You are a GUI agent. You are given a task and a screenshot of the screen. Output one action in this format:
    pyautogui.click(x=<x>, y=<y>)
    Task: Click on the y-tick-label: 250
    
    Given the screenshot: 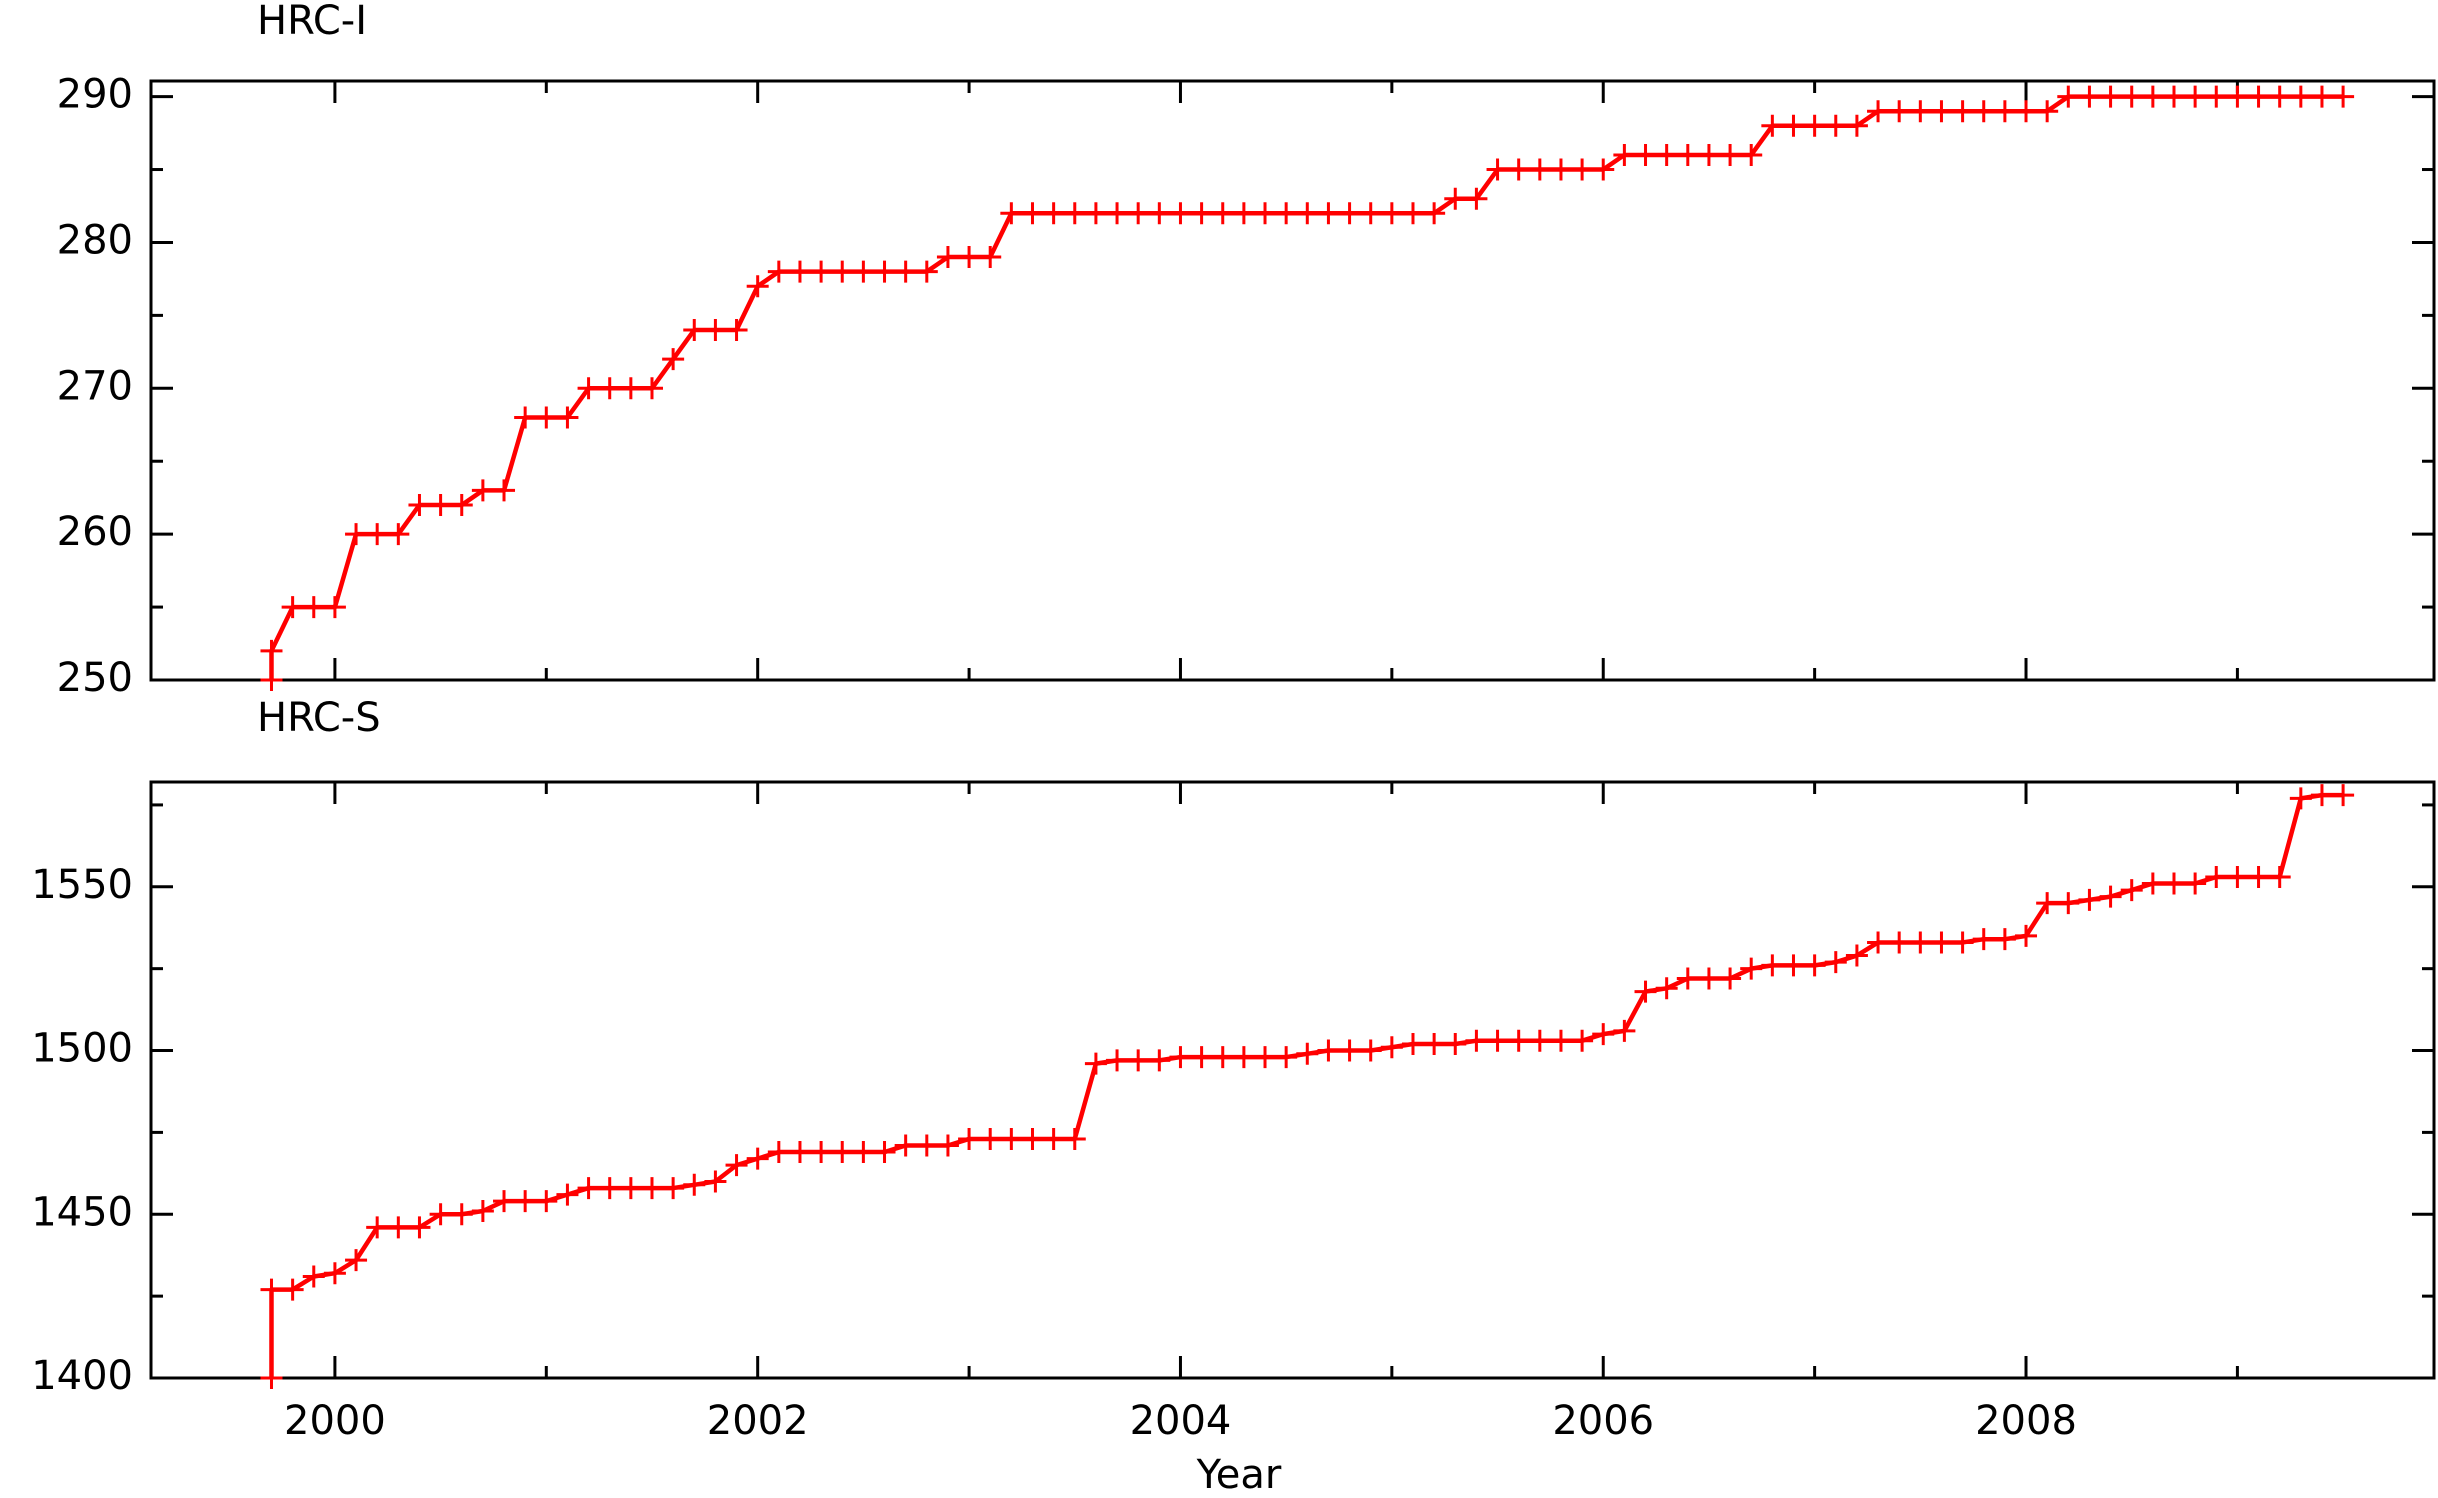 What is the action you would take?
    pyautogui.click(x=95, y=678)
    